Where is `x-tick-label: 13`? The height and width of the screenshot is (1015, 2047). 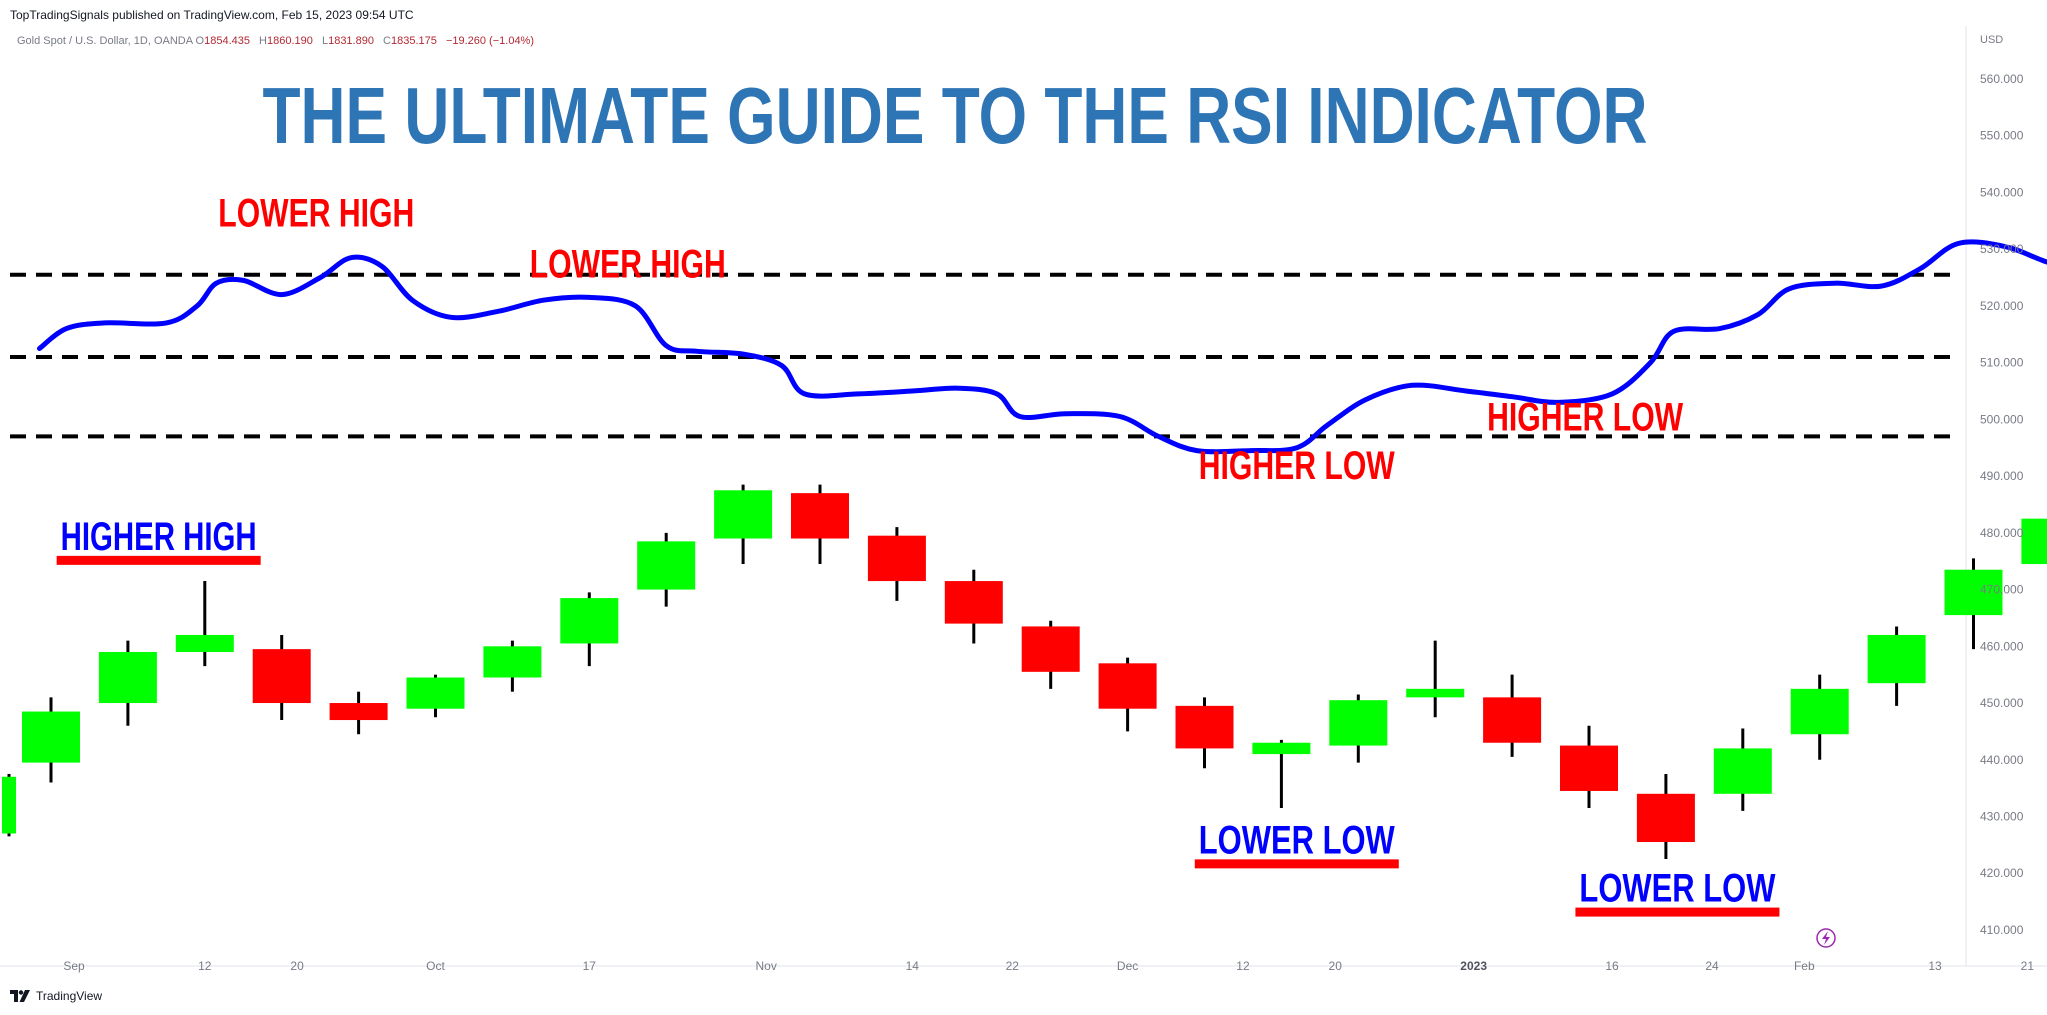
x-tick-label: 13 is located at coordinates (1935, 966).